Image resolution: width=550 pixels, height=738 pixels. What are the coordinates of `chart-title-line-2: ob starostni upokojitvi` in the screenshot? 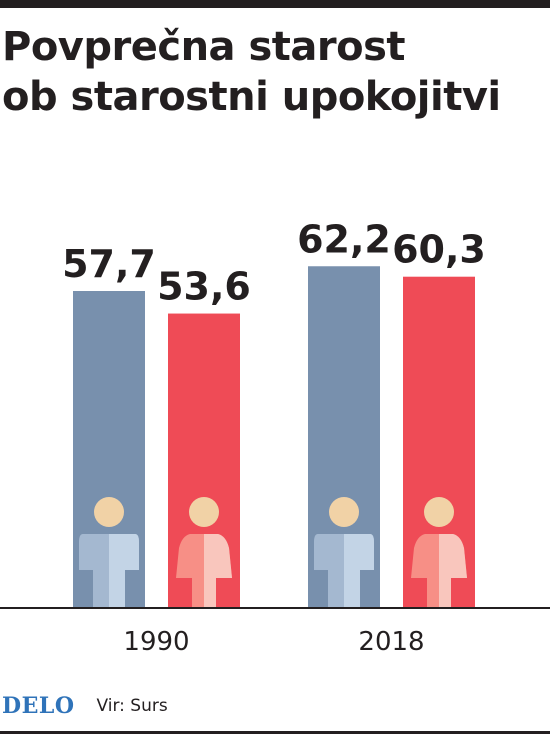 It's located at (251, 97).